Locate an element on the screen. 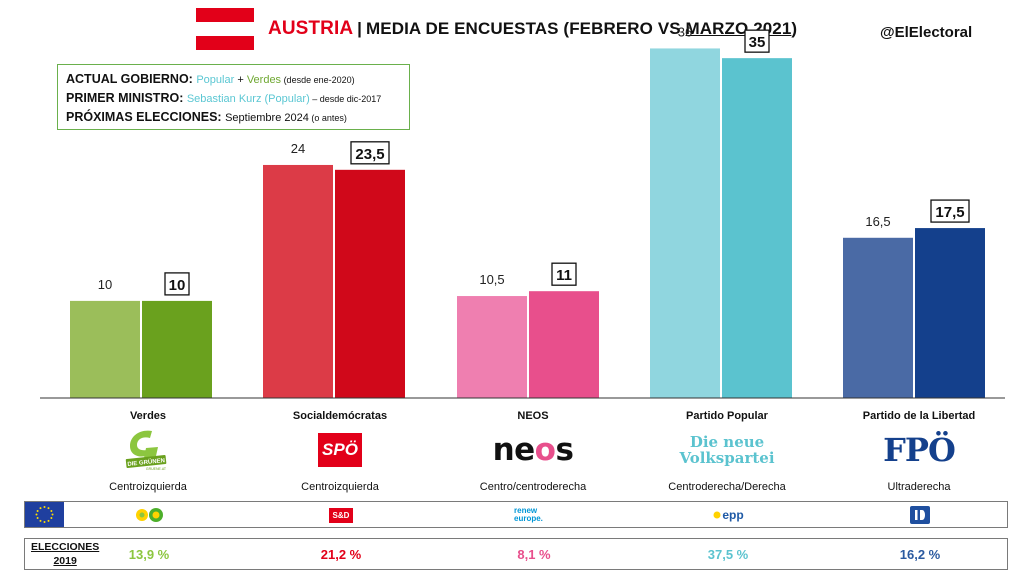 The width and height of the screenshot is (1024, 583). eu-group-id is located at coordinates (920, 515).